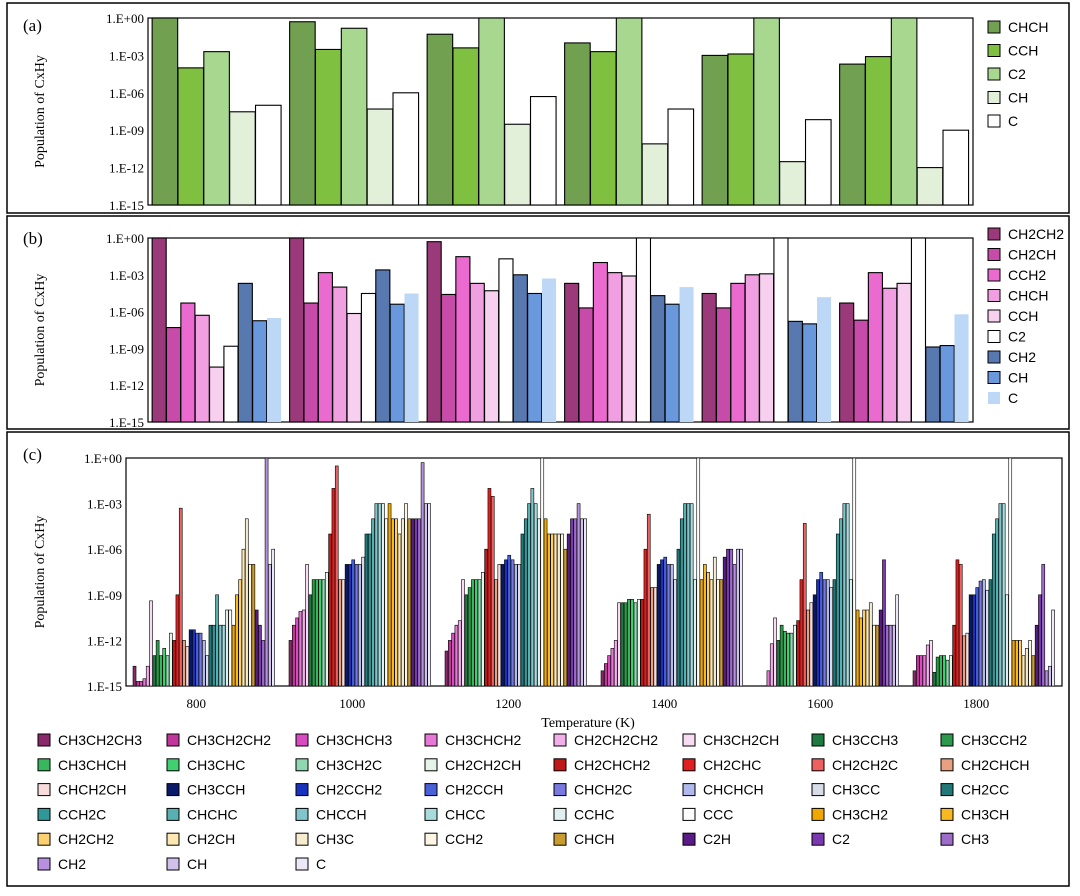 The width and height of the screenshot is (1080, 896). I want to click on legend-label: CH2, so click(72, 864).